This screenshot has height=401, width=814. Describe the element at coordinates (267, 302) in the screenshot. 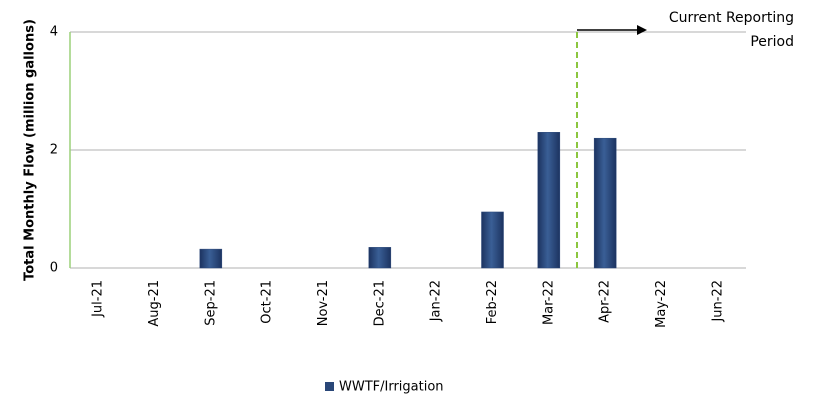

I see `x-tick-label: Oct-21` at that location.